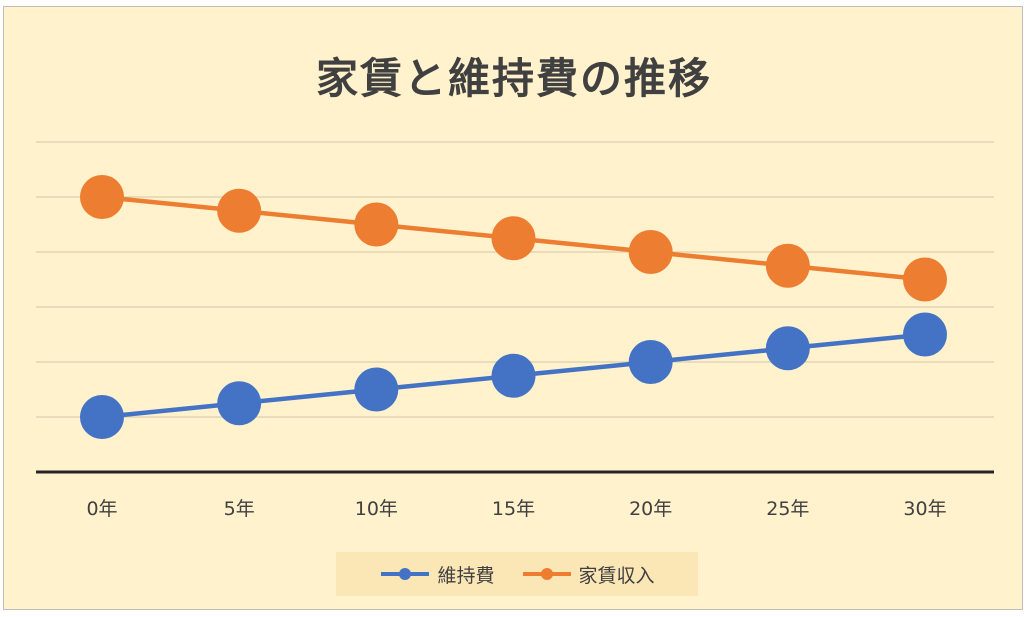 This screenshot has height=617, width=1029. What do you see at coordinates (376, 509) in the screenshot?
I see `x-tick-label: 10年` at bounding box center [376, 509].